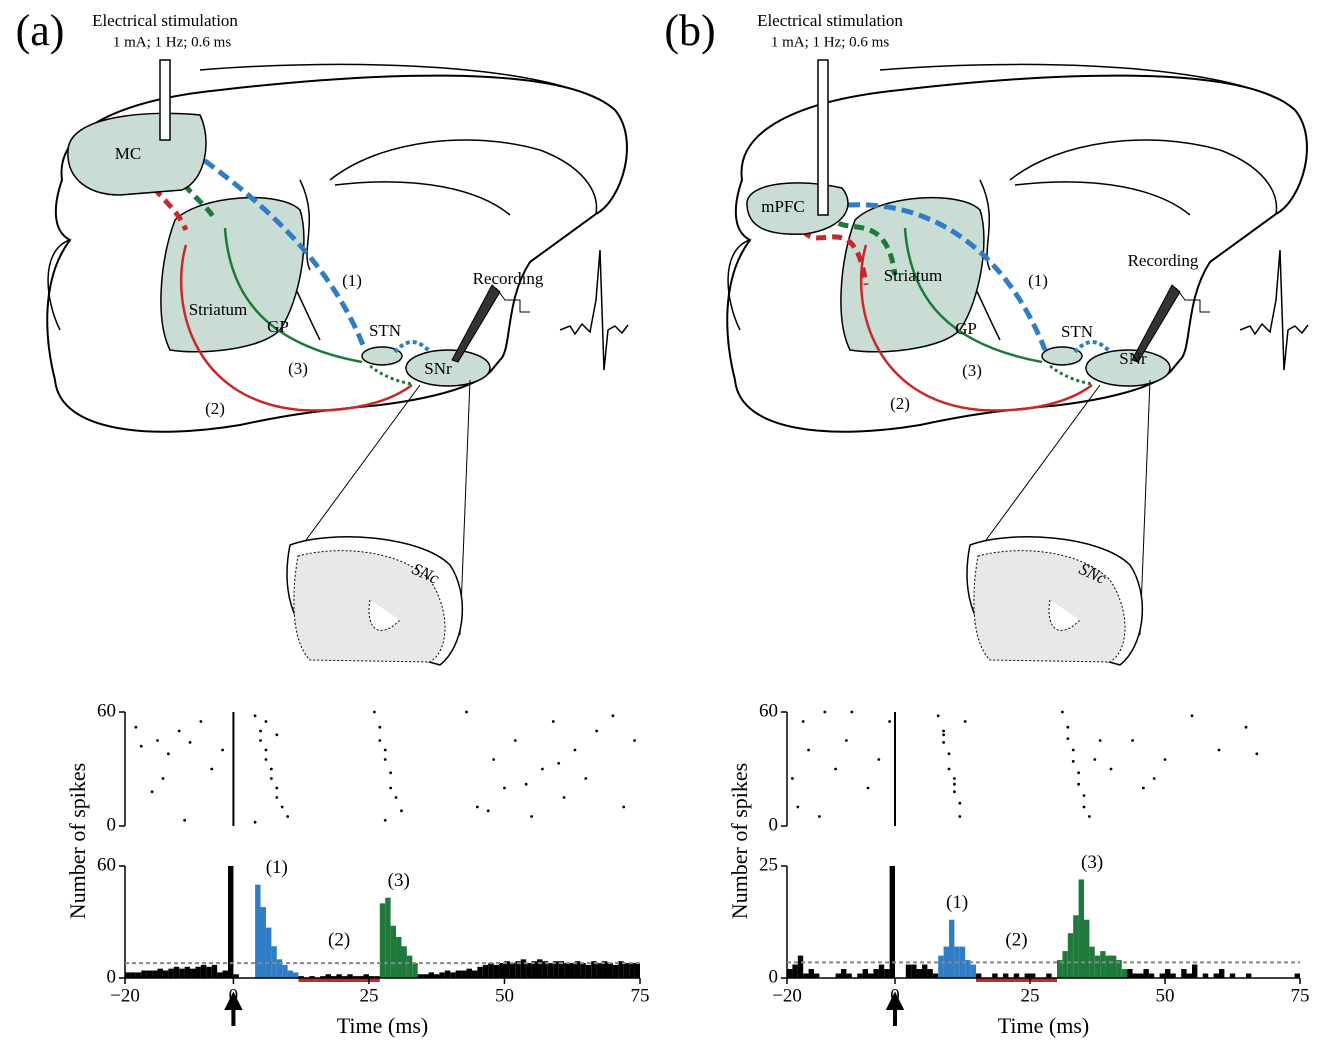 This screenshot has width=1319, height=1042. I want to click on stimulation-label: Electrical stimulation, so click(165, 20).